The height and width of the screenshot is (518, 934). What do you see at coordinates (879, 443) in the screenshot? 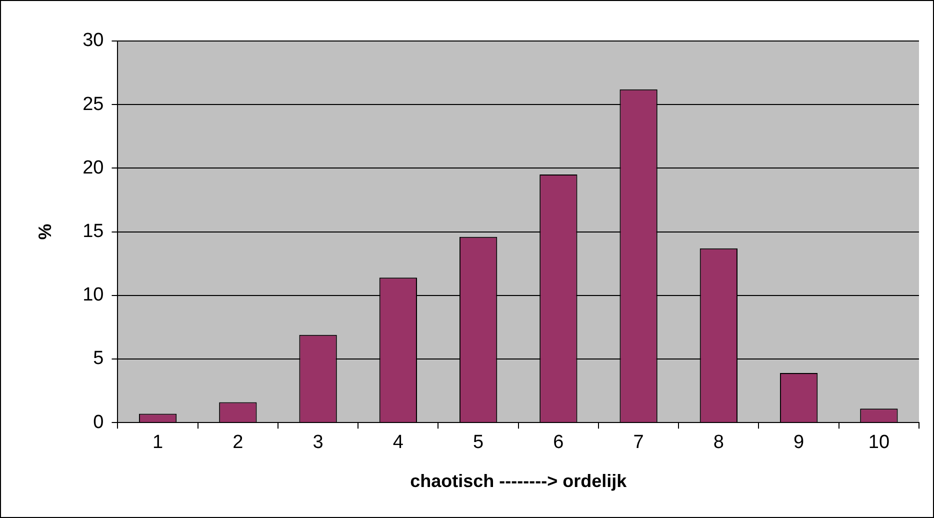
I see `x-tick-label: 10` at bounding box center [879, 443].